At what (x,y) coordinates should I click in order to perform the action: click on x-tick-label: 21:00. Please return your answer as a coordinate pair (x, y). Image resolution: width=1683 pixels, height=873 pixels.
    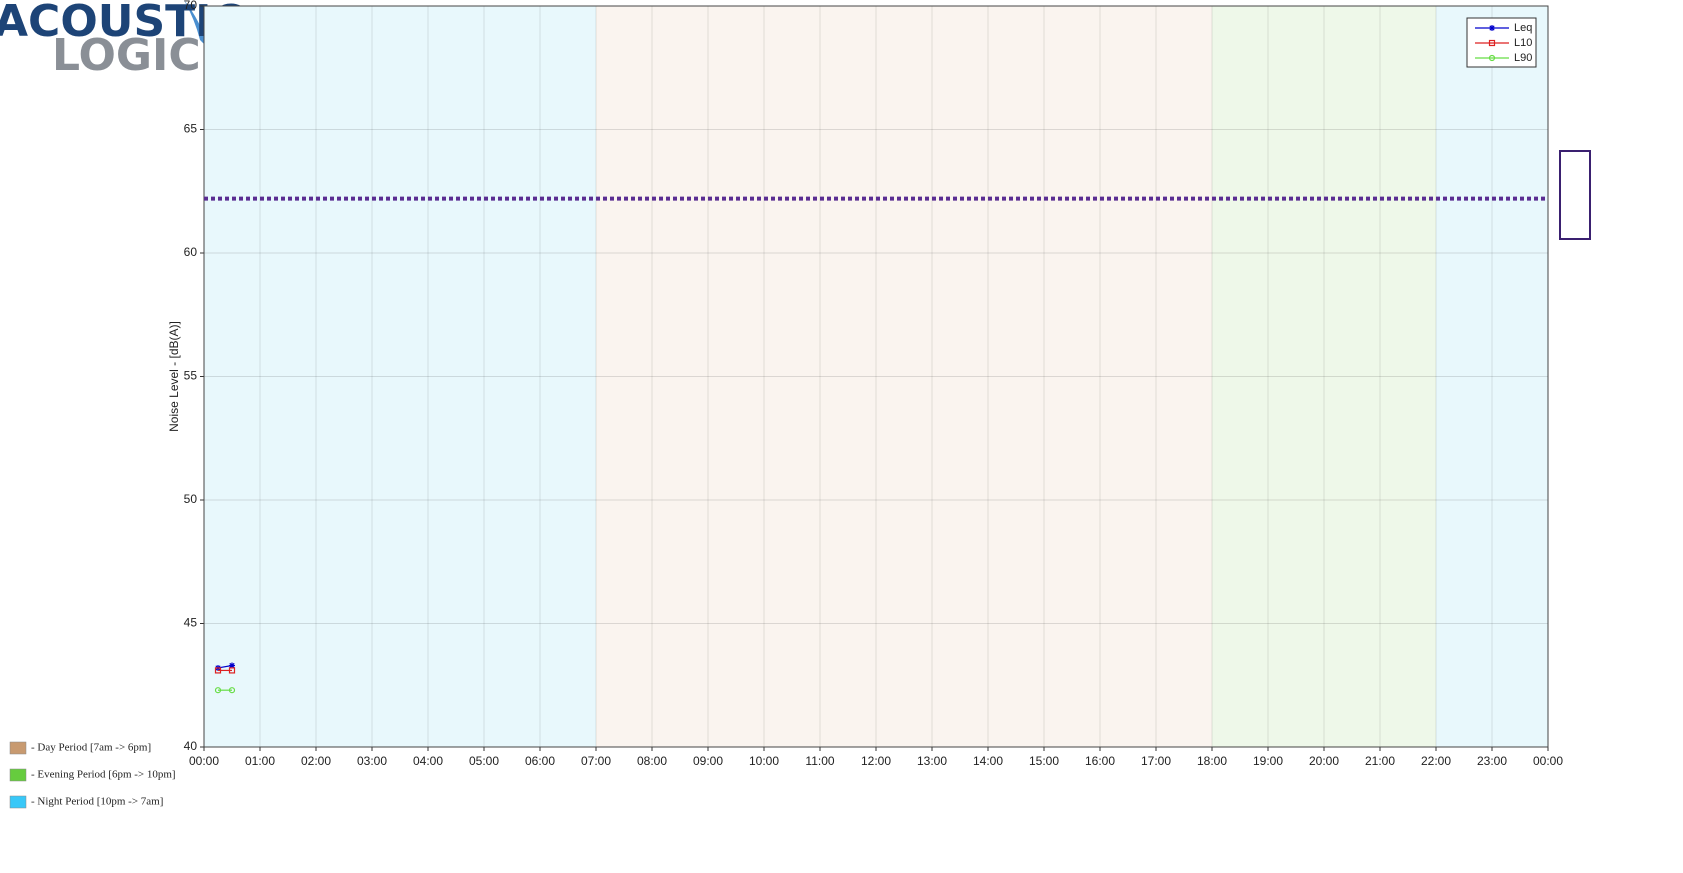
    Looking at the image, I should click on (1380, 761).